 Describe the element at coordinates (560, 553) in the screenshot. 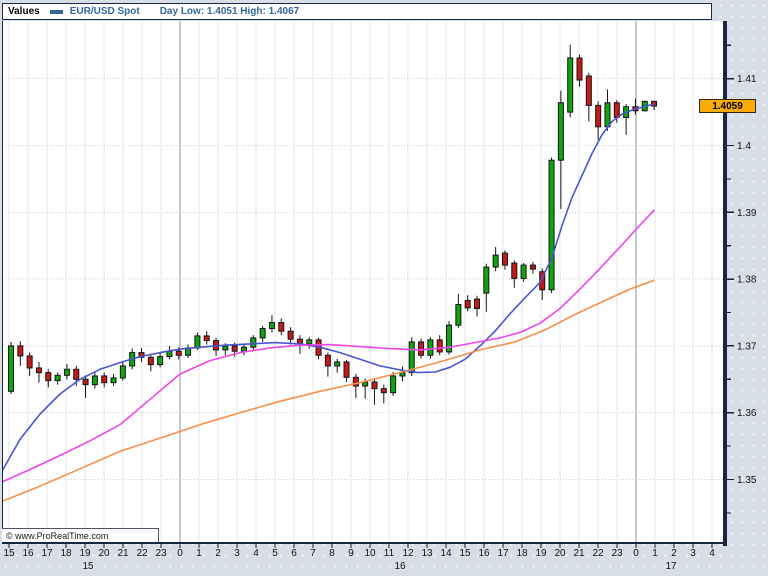

I see `hour-tick-label: 20` at that location.